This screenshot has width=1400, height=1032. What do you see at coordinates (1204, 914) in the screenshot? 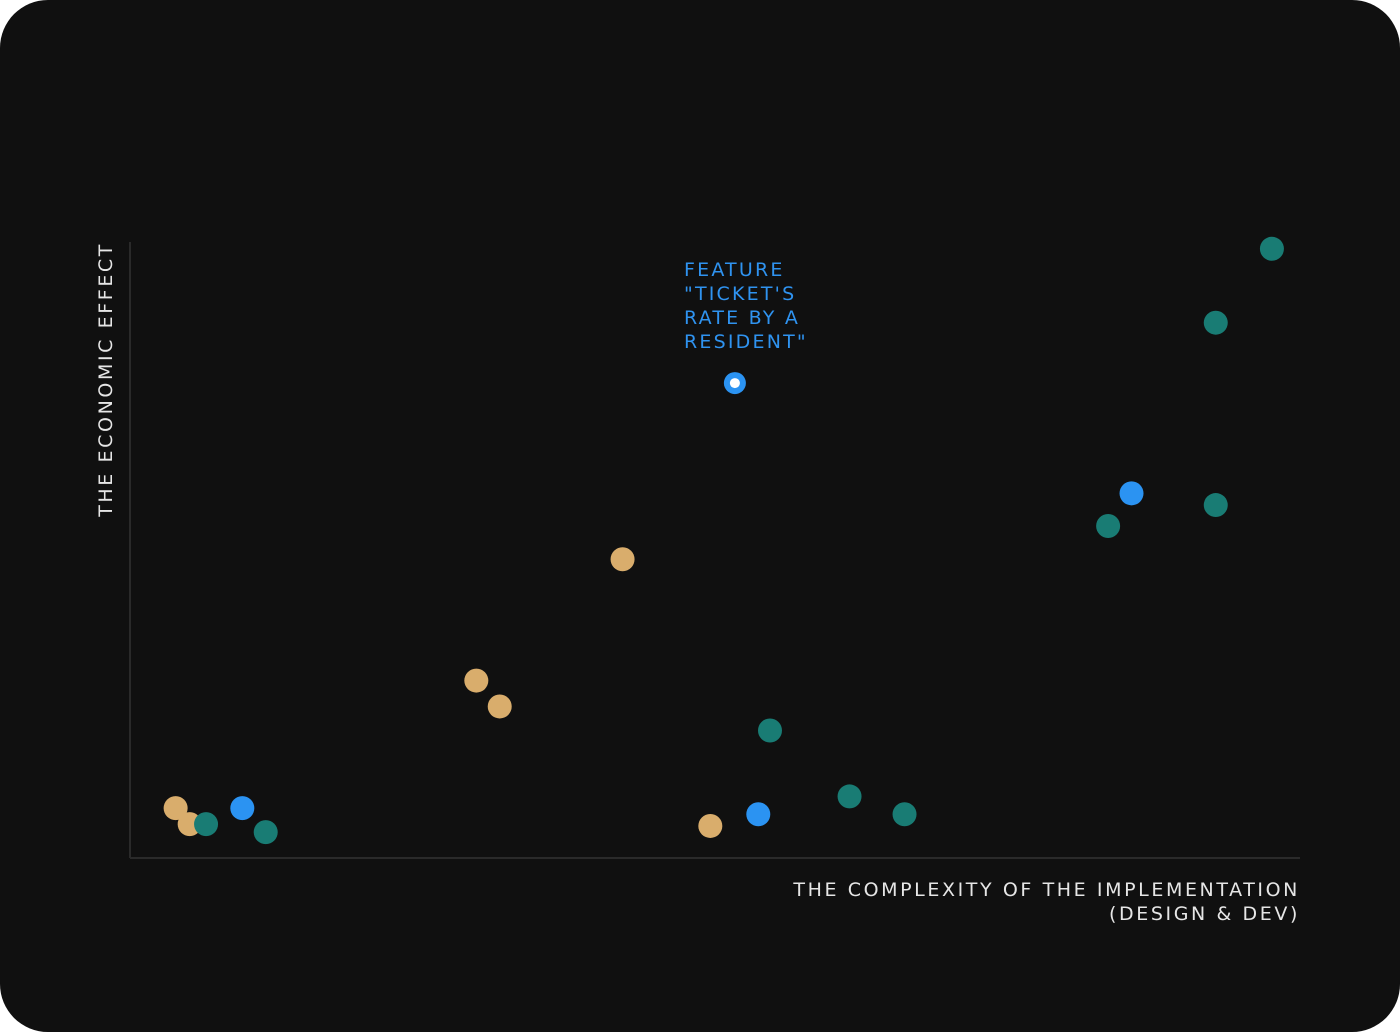
I see `x-axis-label-line-2: (DESIGN & DEV)` at bounding box center [1204, 914].